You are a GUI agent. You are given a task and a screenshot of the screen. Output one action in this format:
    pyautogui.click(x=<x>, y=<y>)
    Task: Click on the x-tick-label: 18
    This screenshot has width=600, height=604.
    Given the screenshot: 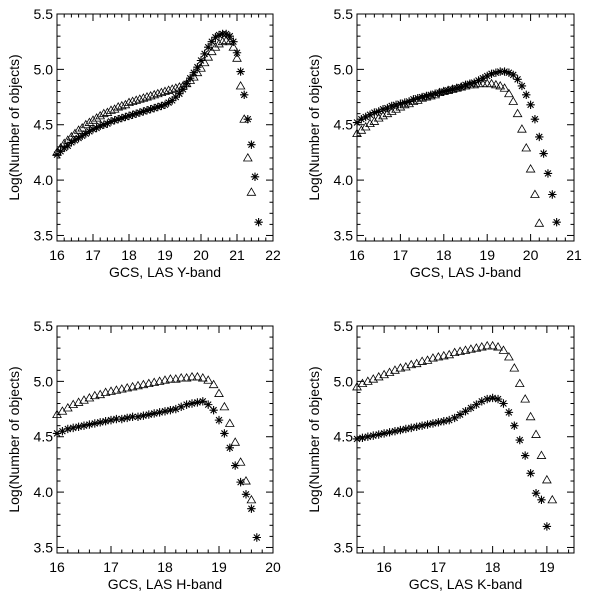 What is the action you would take?
    pyautogui.click(x=129, y=255)
    